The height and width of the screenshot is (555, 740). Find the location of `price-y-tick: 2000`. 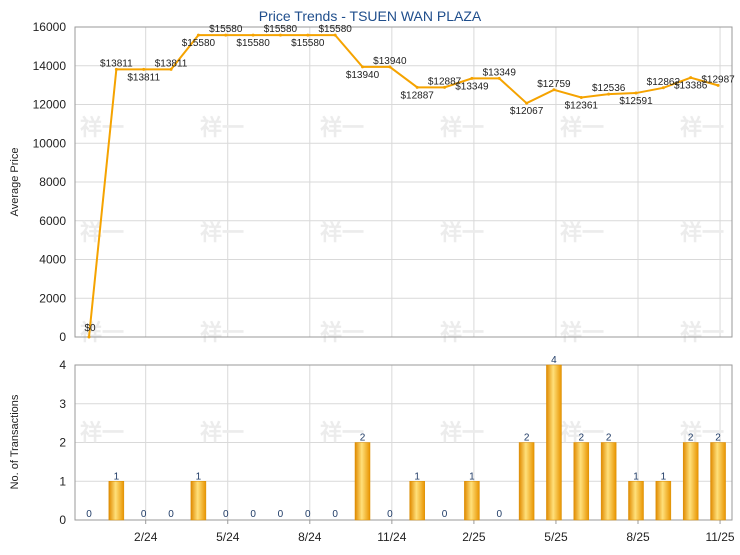

price-y-tick: 2000 is located at coordinates (52, 298).